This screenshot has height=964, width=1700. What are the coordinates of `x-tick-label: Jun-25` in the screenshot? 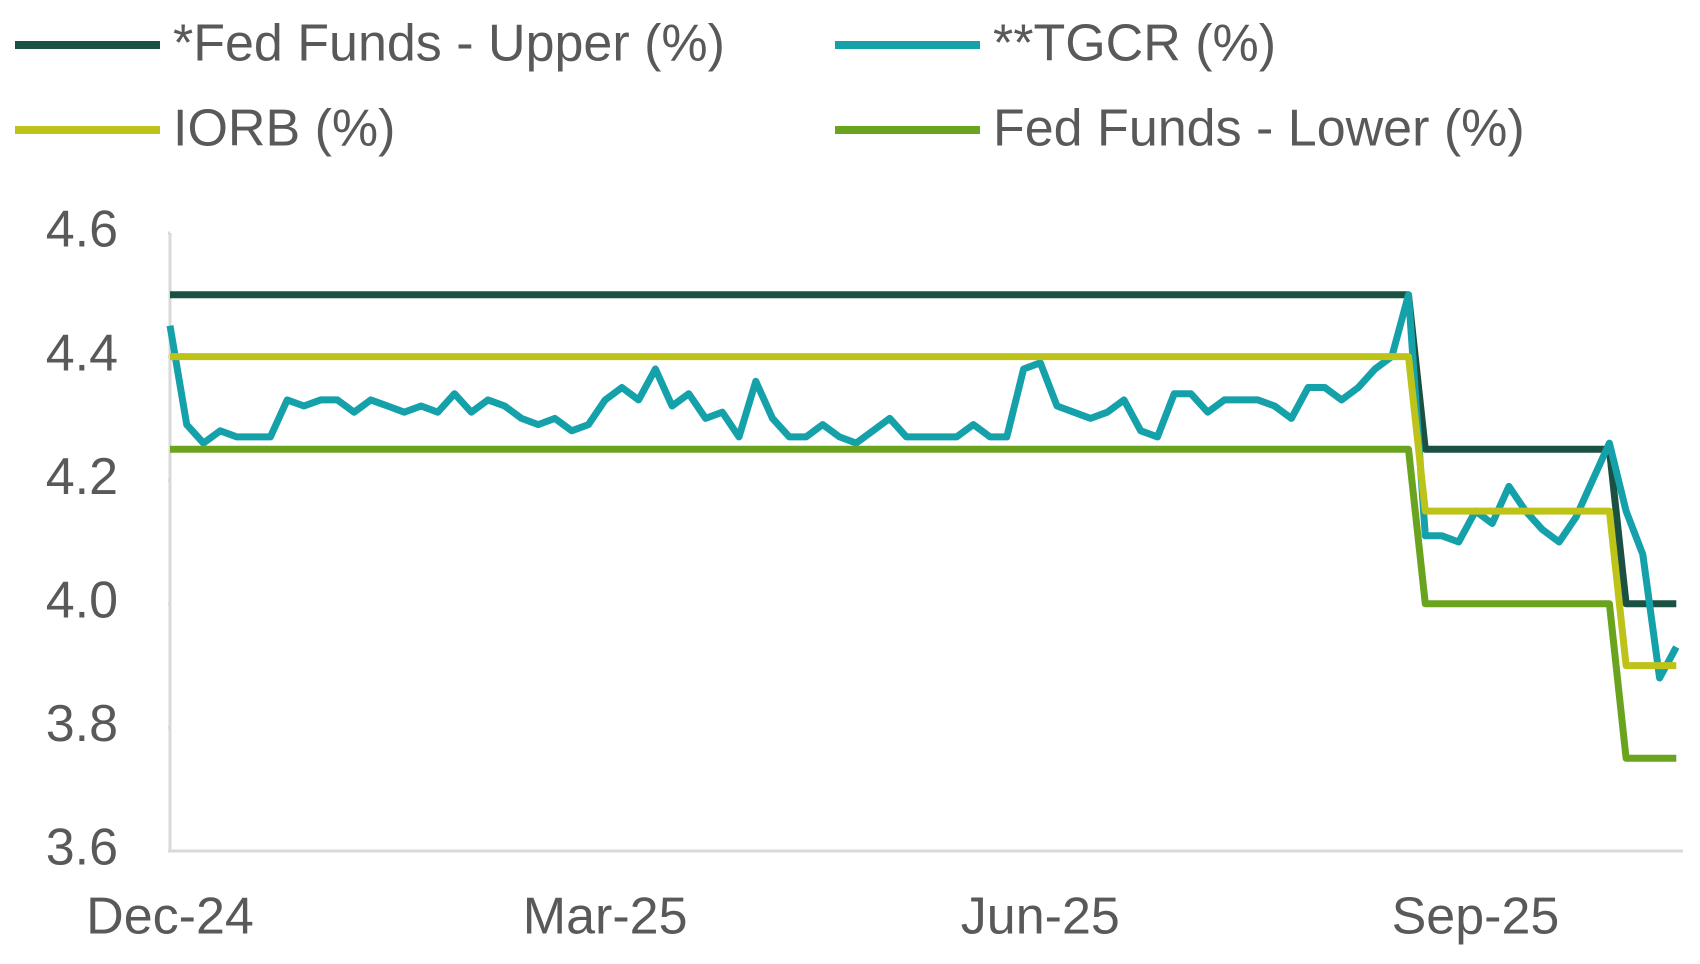 It's located at (1040, 917).